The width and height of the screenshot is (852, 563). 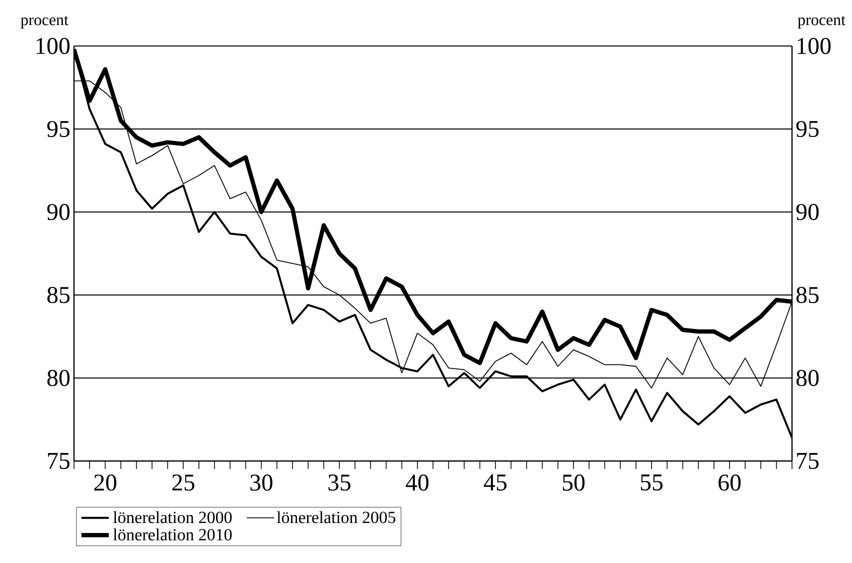 I want to click on y2-tick-label: 100, so click(x=814, y=46).